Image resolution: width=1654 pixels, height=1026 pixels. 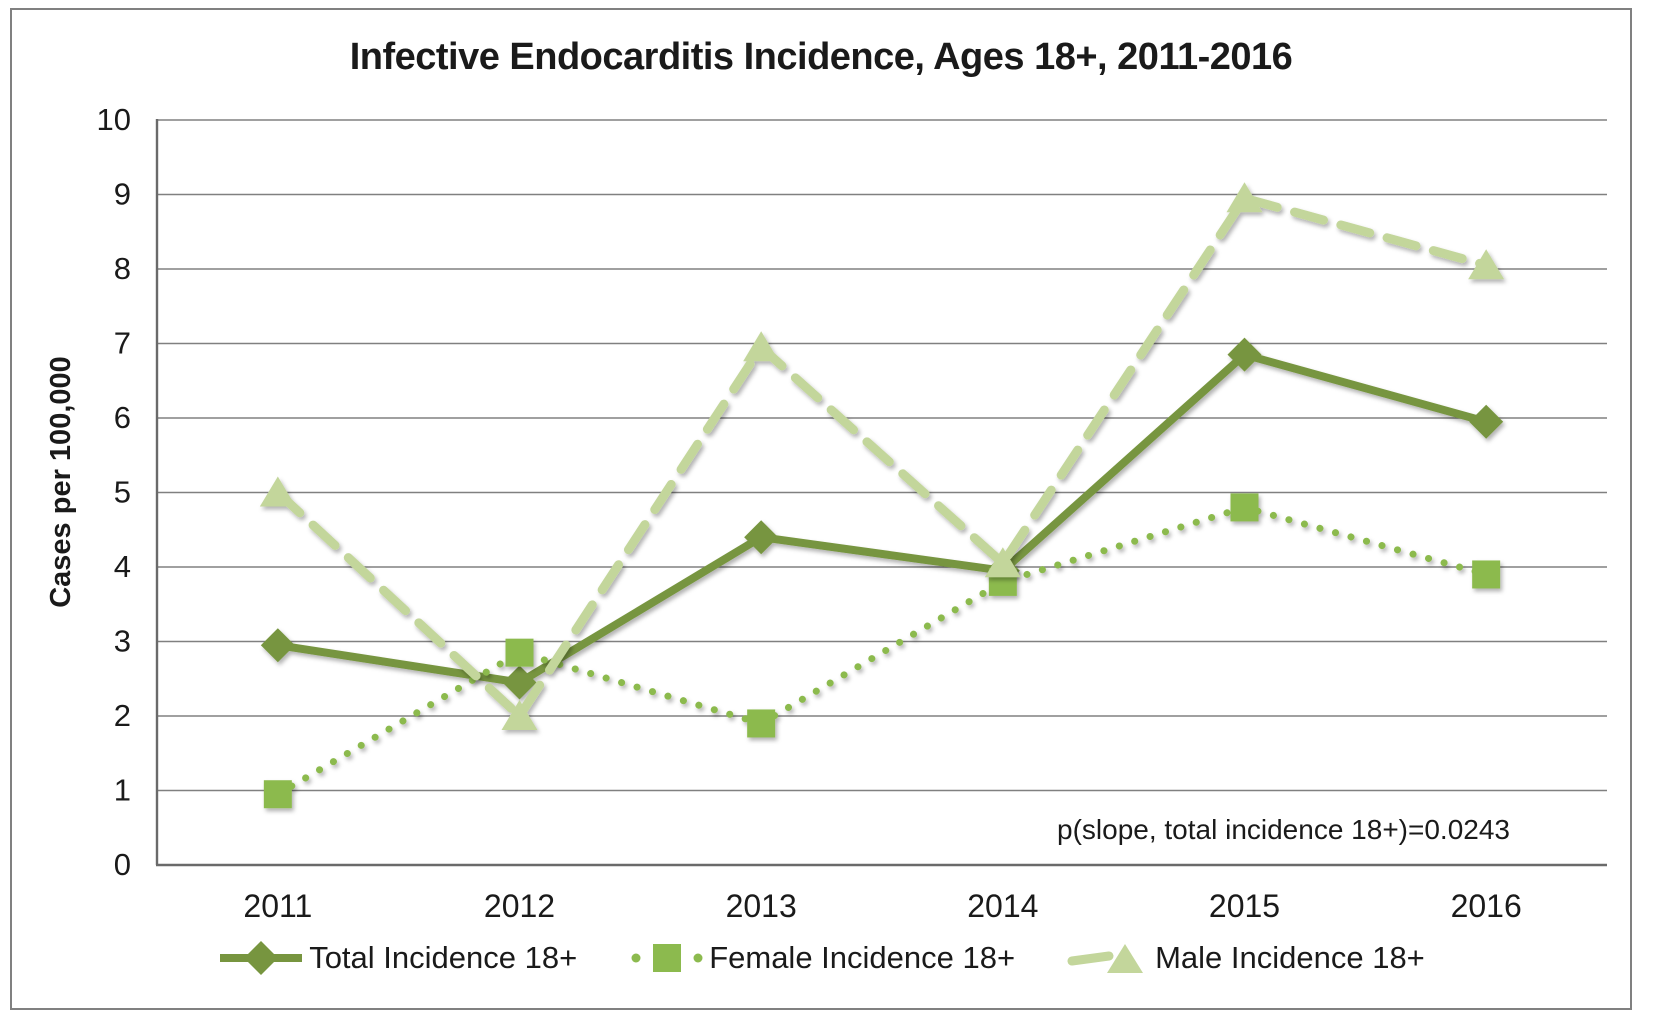 What do you see at coordinates (277, 794) in the screenshot?
I see `female-marker-2011` at bounding box center [277, 794].